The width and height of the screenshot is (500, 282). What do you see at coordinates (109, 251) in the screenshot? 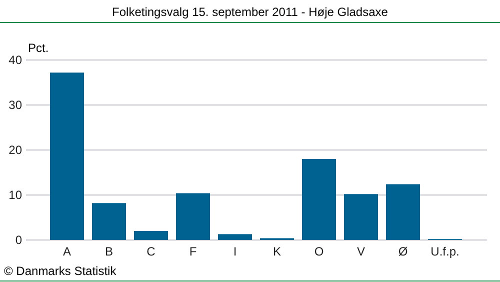
I see `x-tick-label: B` at bounding box center [109, 251].